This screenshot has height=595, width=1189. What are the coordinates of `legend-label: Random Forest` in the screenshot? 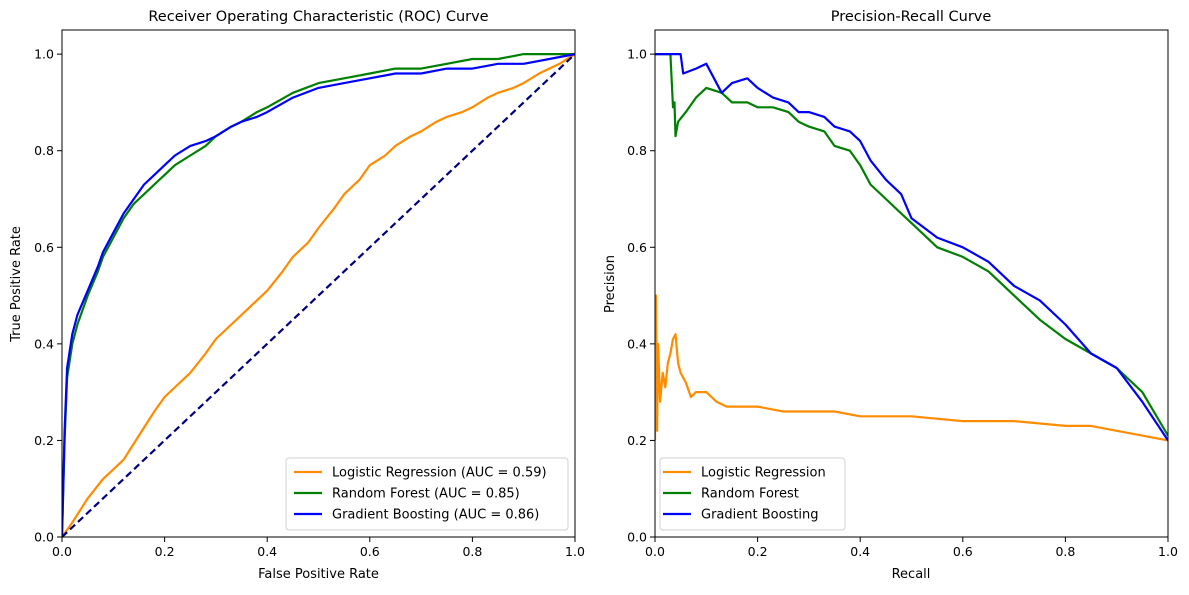 It's located at (750, 494).